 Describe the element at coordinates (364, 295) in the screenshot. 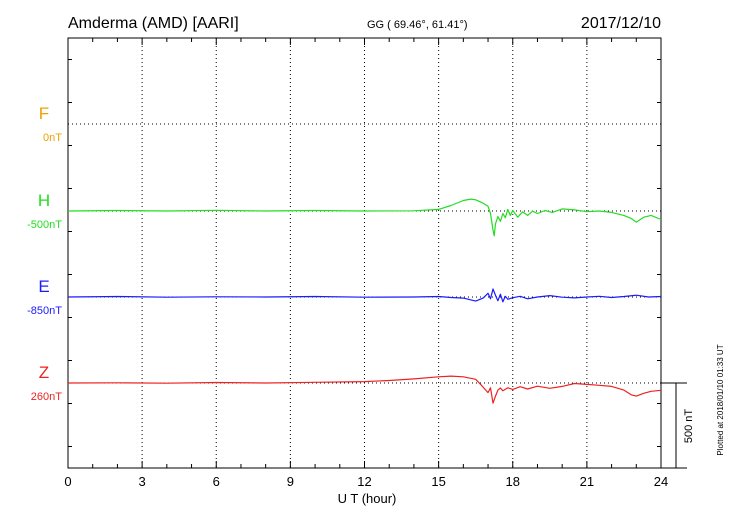

I see `series-line-e` at that location.